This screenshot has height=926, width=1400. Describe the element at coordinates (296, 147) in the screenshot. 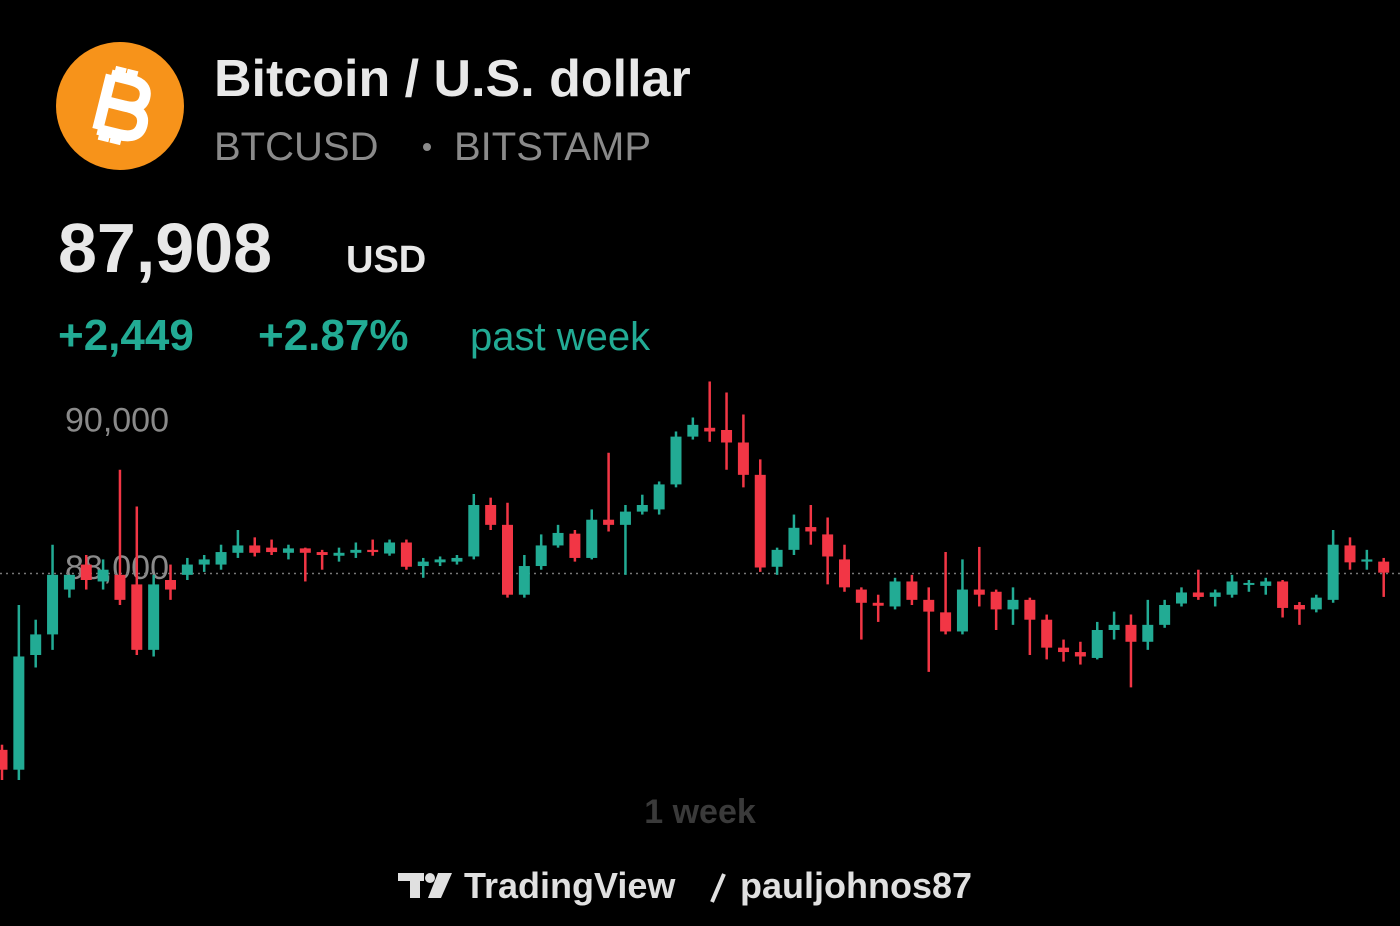

I see `symbol: BTCUSD` at that location.